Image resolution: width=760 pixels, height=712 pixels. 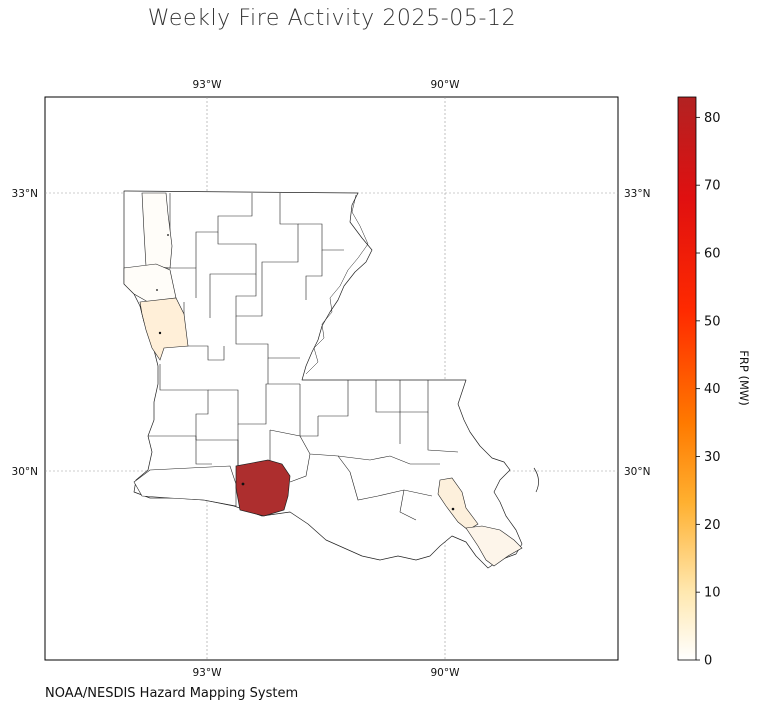 I want to click on colorbar-tick-label: 80, so click(x=712, y=118).